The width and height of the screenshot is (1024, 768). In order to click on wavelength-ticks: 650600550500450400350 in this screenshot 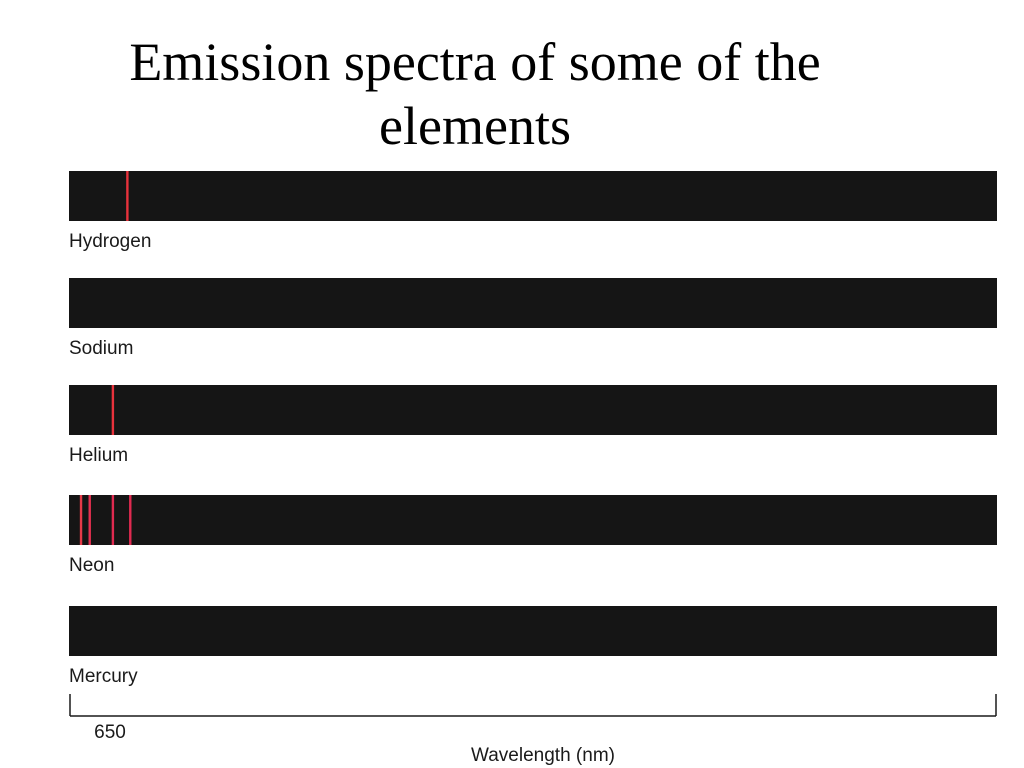, I will do `click(110, 732)`.